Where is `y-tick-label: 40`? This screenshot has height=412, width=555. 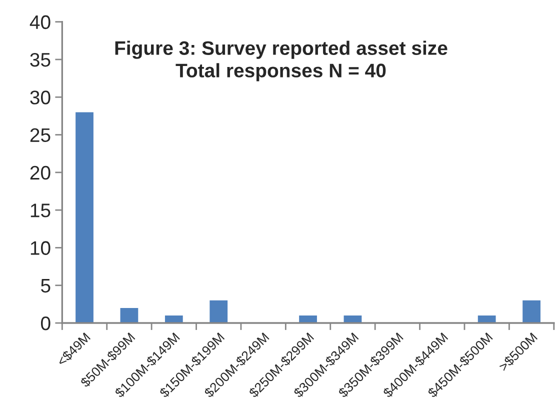
y-tick-label: 40 is located at coordinates (40, 22).